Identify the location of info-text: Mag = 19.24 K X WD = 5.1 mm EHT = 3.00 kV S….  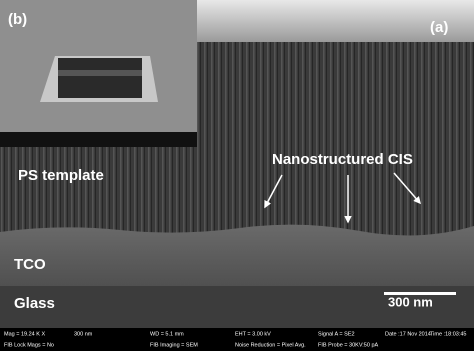
(235, 339).